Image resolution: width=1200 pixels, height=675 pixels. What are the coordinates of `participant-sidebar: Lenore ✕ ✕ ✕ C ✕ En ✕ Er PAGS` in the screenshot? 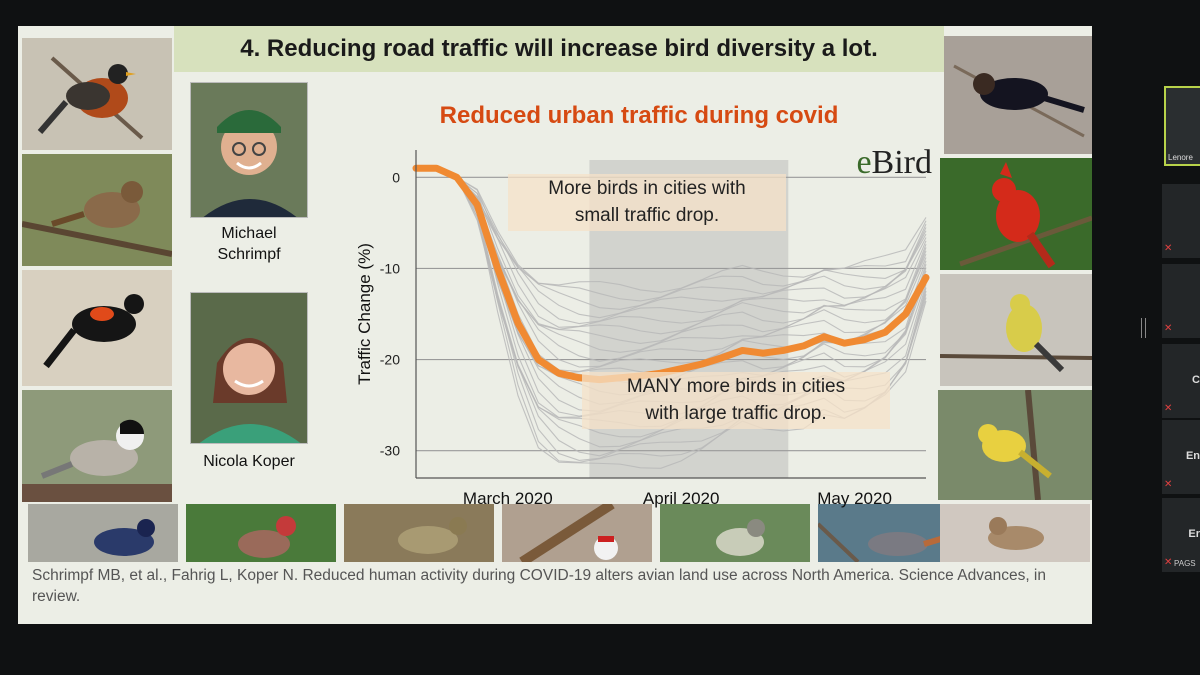 It's located at (1179, 330).